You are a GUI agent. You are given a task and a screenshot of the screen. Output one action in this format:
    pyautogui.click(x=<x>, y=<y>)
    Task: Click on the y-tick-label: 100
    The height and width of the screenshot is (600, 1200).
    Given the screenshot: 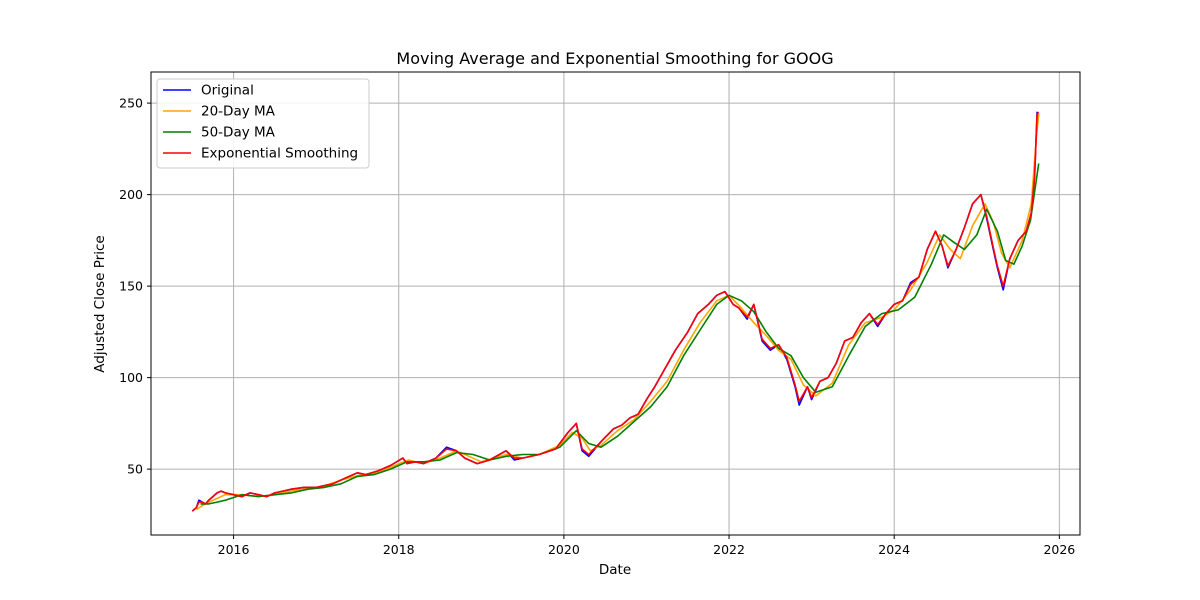 What is the action you would take?
    pyautogui.click(x=131, y=377)
    